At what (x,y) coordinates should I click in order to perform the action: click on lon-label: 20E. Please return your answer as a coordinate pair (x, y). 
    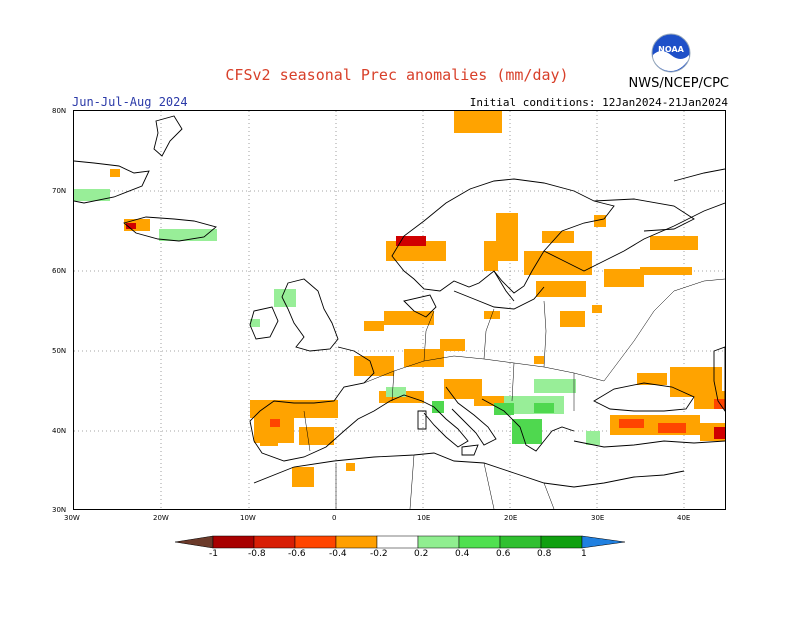
    Looking at the image, I should click on (511, 518).